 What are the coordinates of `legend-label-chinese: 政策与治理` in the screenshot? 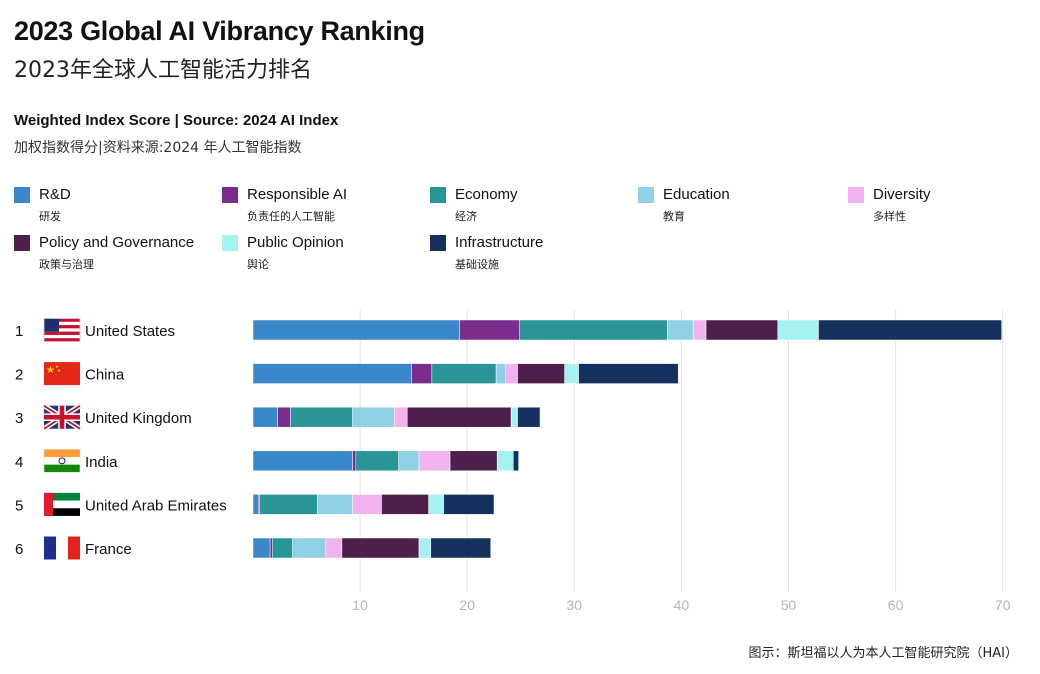 It's located at (66, 264).